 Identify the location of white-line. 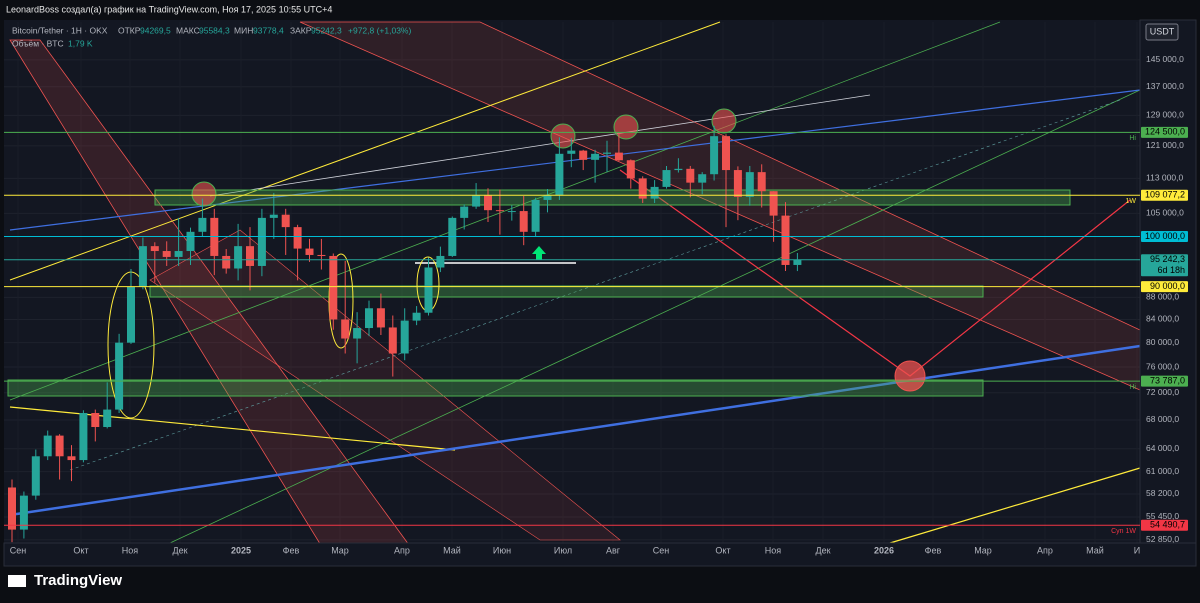
(540, 145).